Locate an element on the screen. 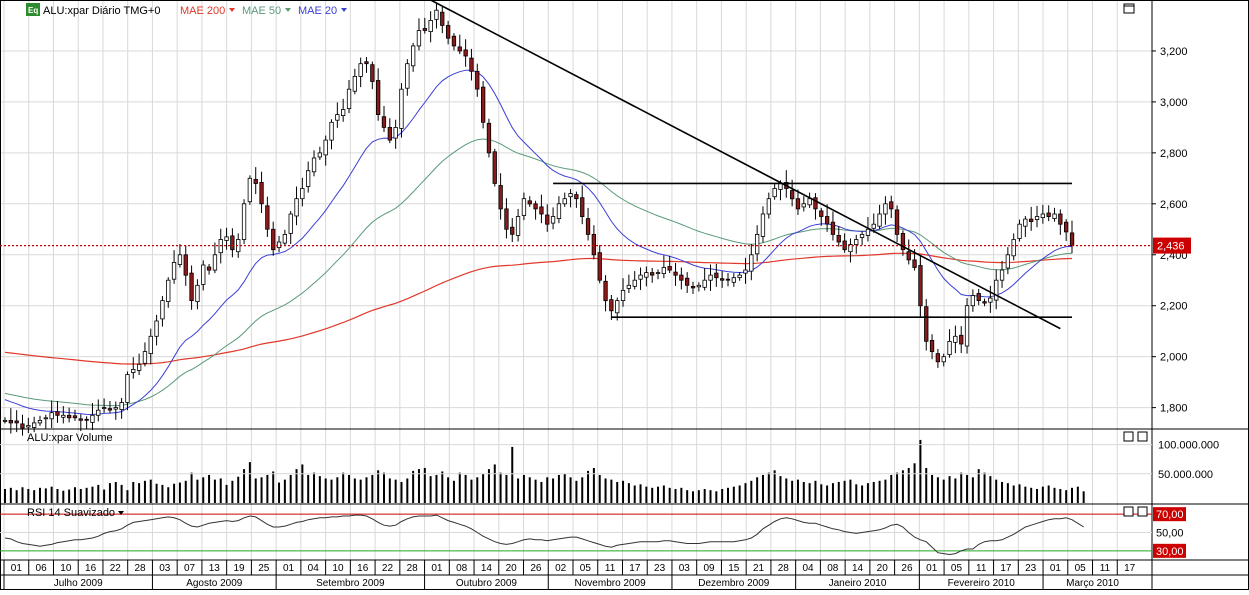 This screenshot has width=1249, height=595. month-tick-label: Outubro 2009 is located at coordinates (487, 583).